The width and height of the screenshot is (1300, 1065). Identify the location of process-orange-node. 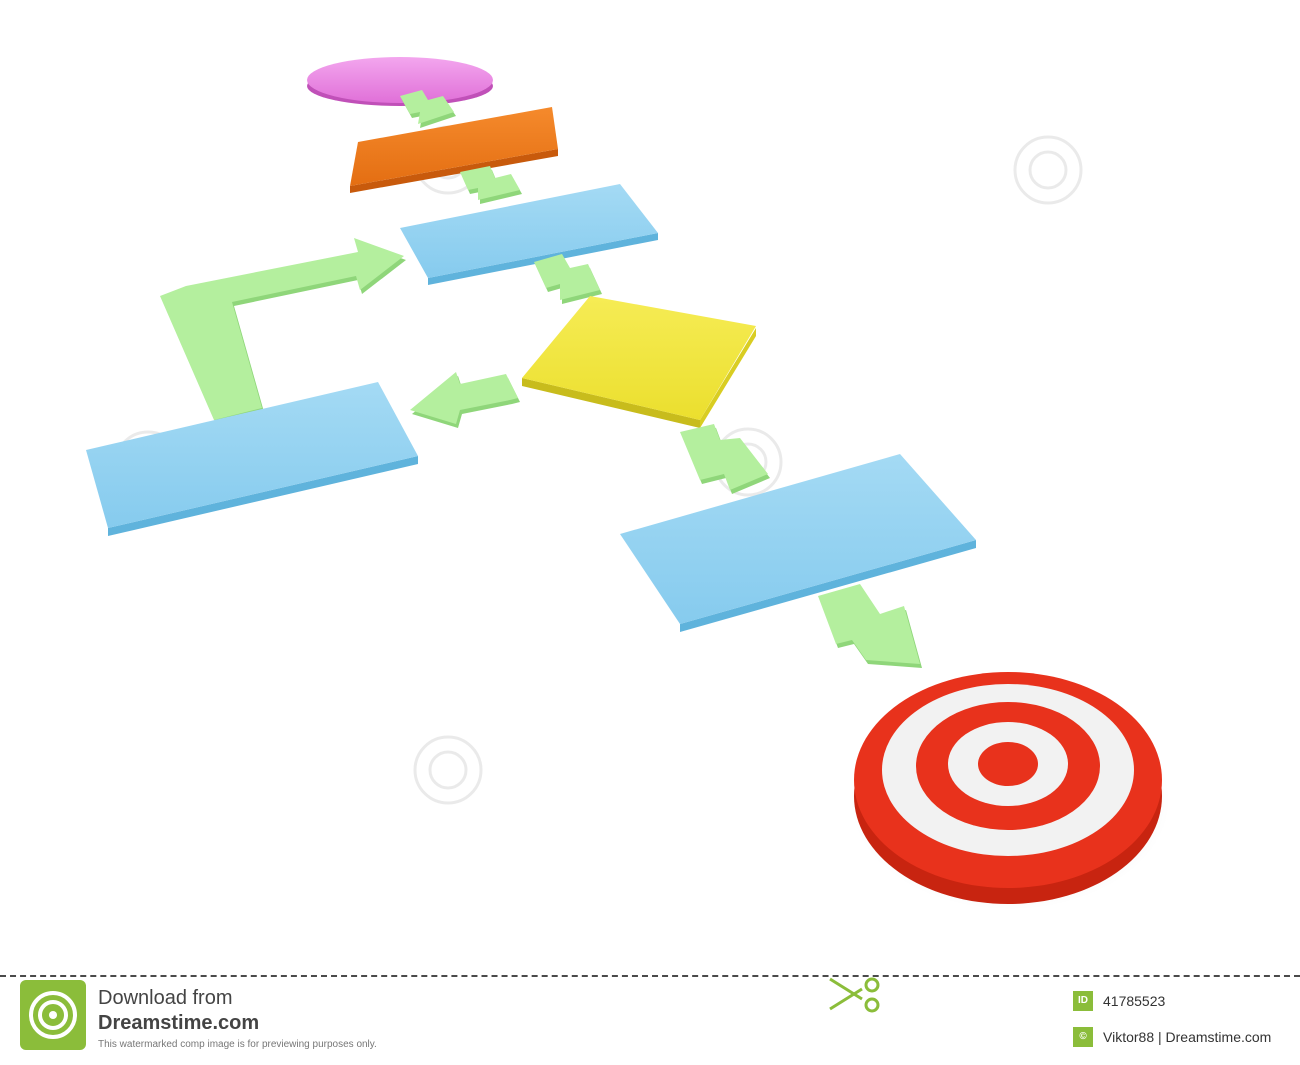
(454, 150).